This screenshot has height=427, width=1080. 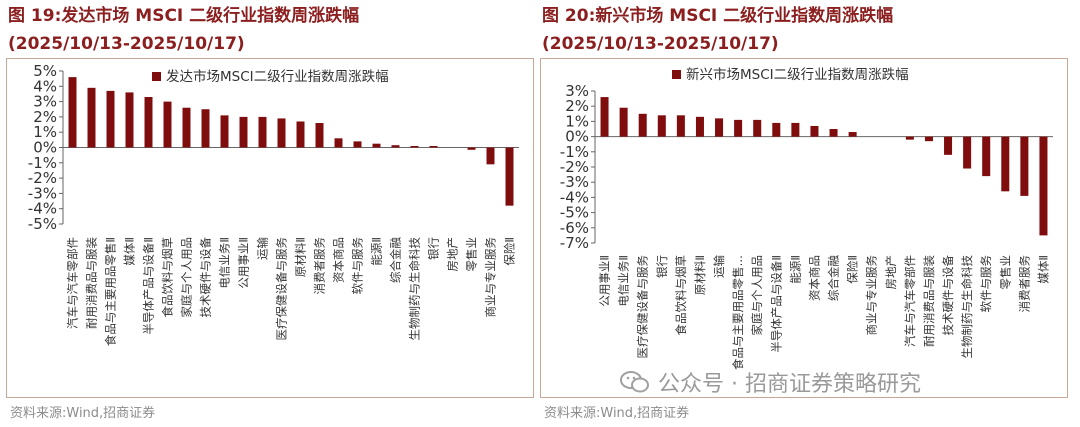 What do you see at coordinates (797, 74) in the screenshot?
I see `legend-label: 新兴市场MSCI二级行业指数周涨跌幅` at bounding box center [797, 74].